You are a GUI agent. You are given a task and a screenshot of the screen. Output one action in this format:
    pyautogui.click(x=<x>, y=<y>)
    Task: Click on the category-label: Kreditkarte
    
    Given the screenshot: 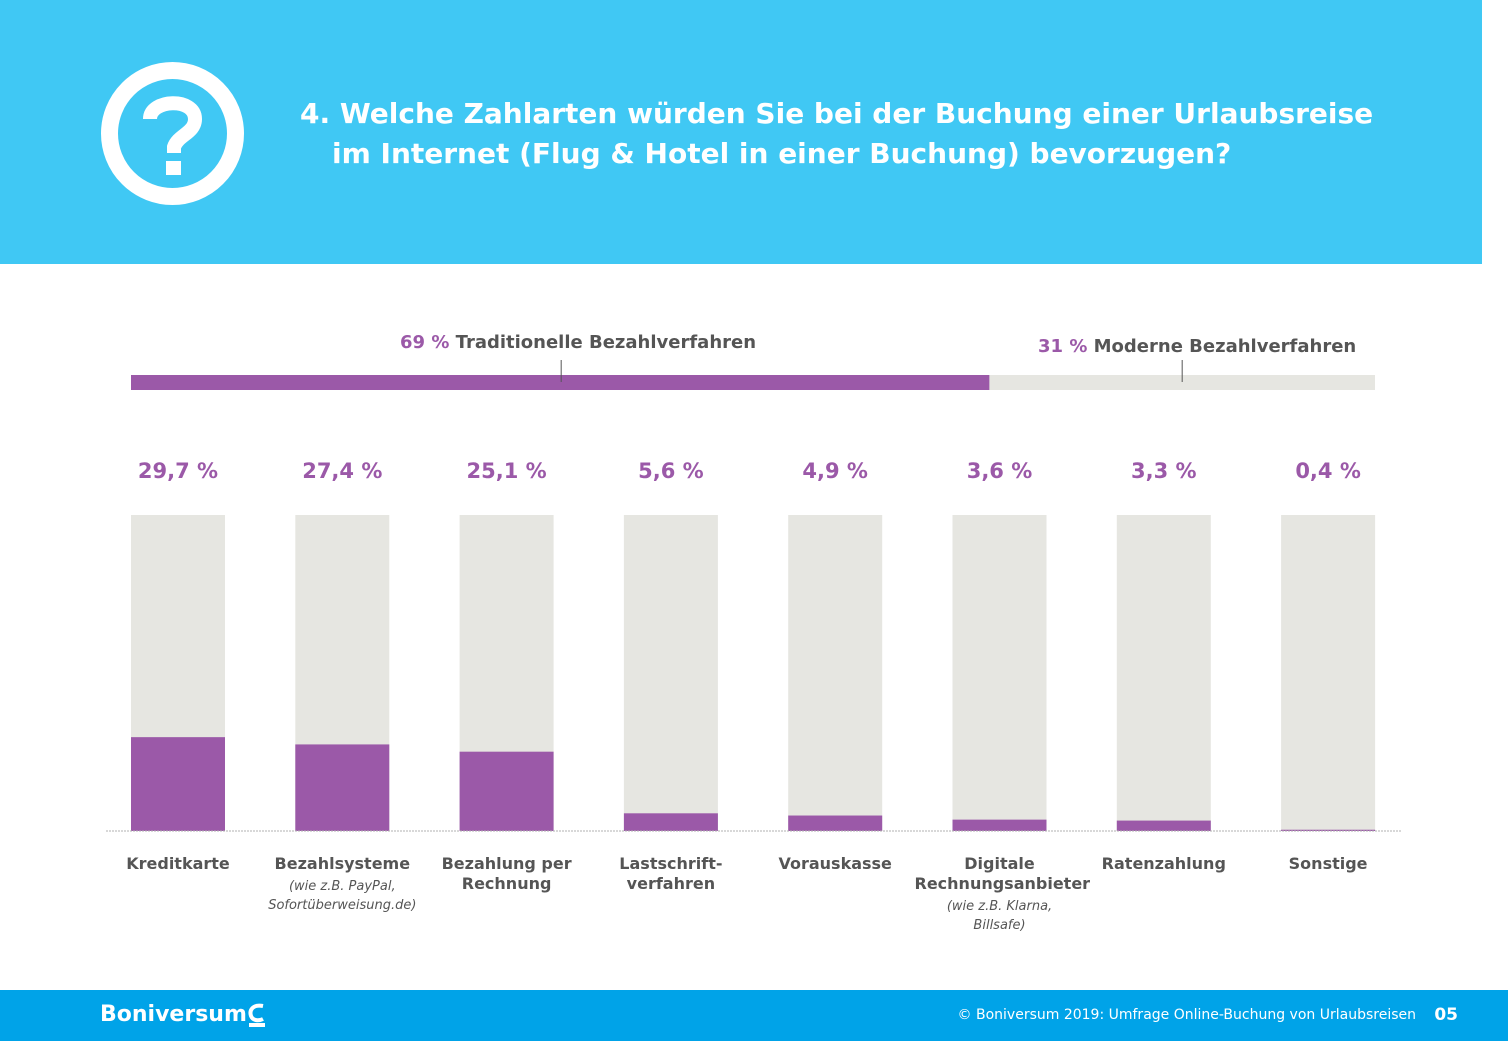 What is the action you would take?
    pyautogui.click(x=178, y=864)
    